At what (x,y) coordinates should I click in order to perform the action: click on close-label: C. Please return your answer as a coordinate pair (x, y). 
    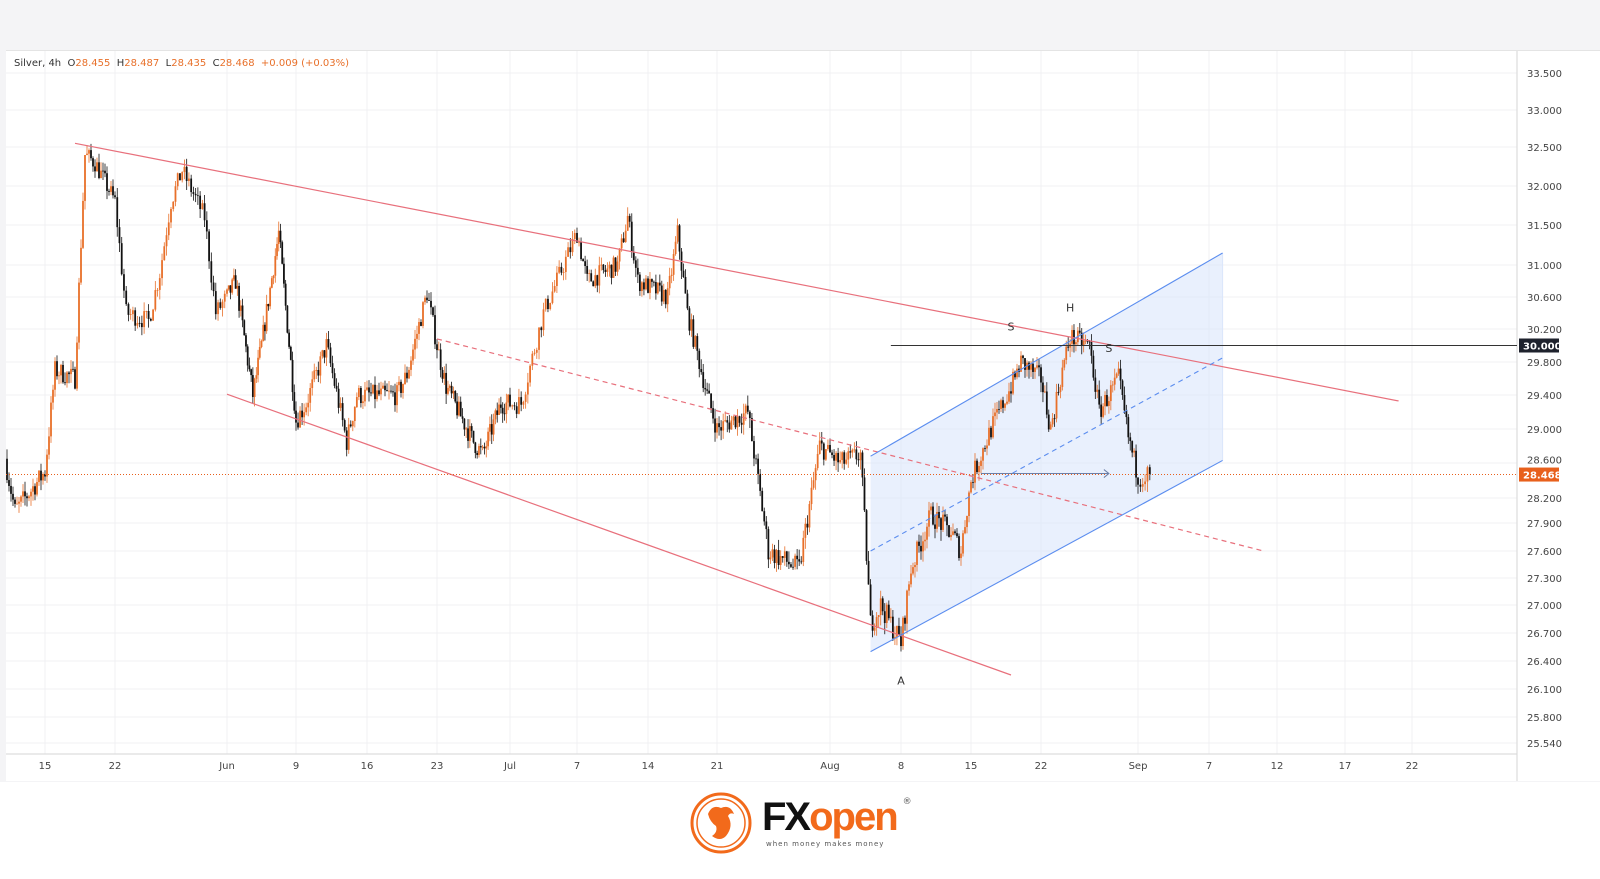
    Looking at the image, I should click on (216, 63).